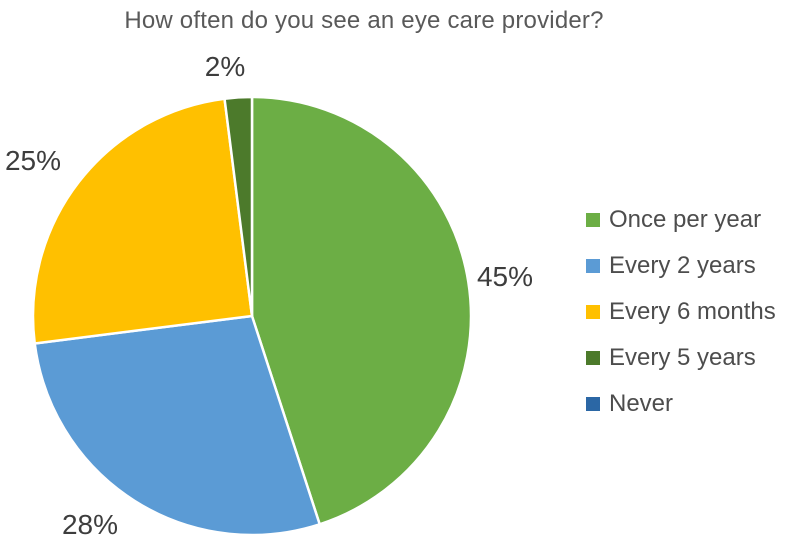 This screenshot has width=800, height=544. I want to click on legend-label: Every 5 years, so click(682, 357).